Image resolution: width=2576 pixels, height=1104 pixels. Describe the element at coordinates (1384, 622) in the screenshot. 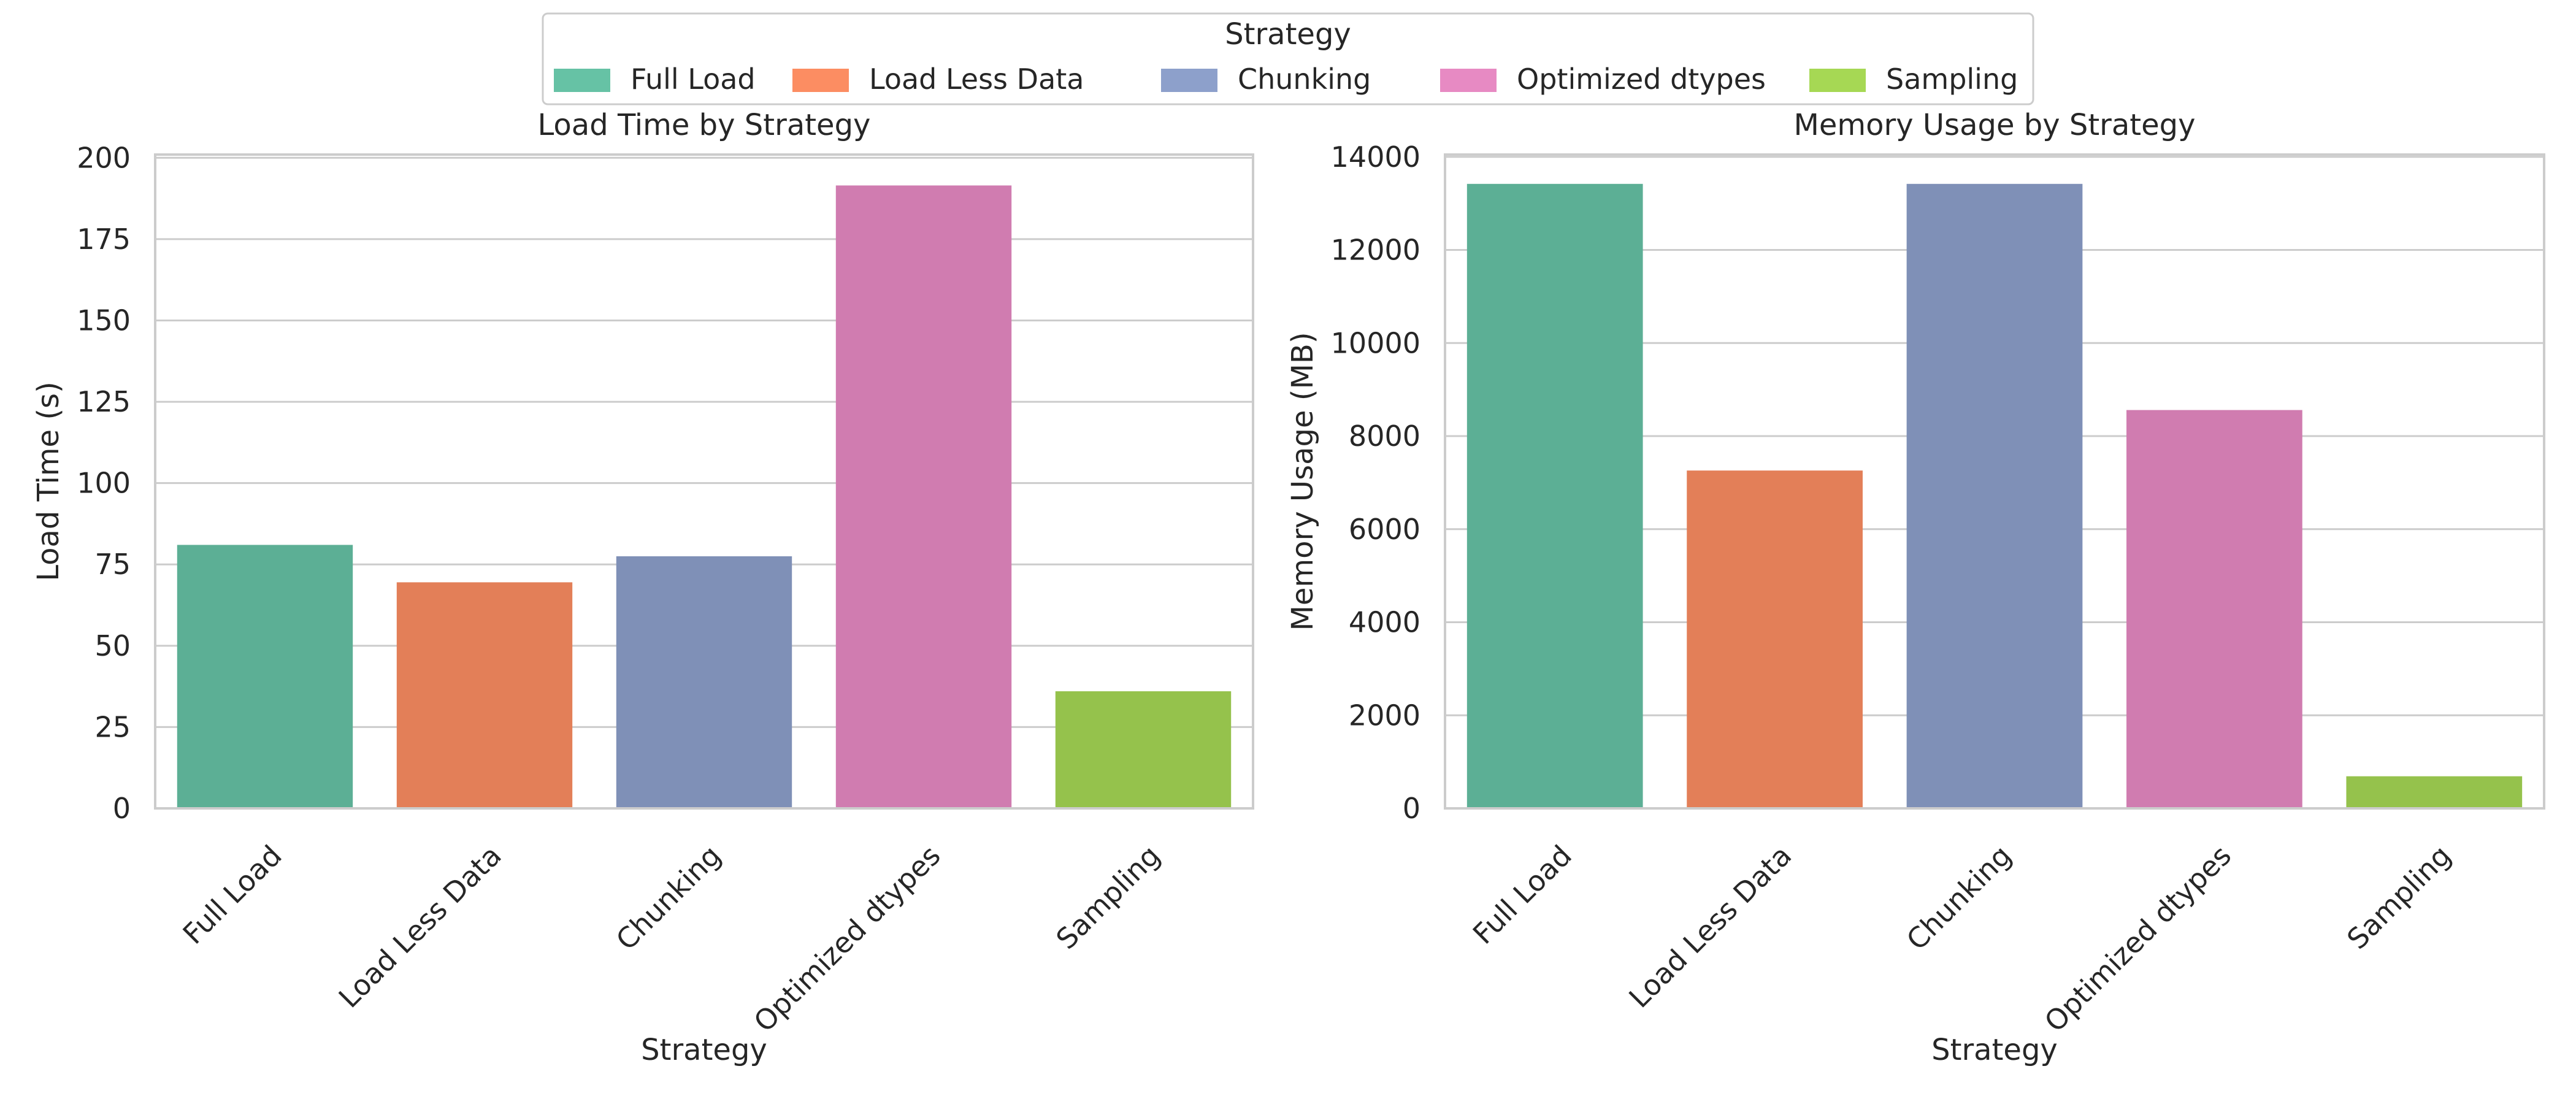

I see `y-tick-label: 4000` at that location.